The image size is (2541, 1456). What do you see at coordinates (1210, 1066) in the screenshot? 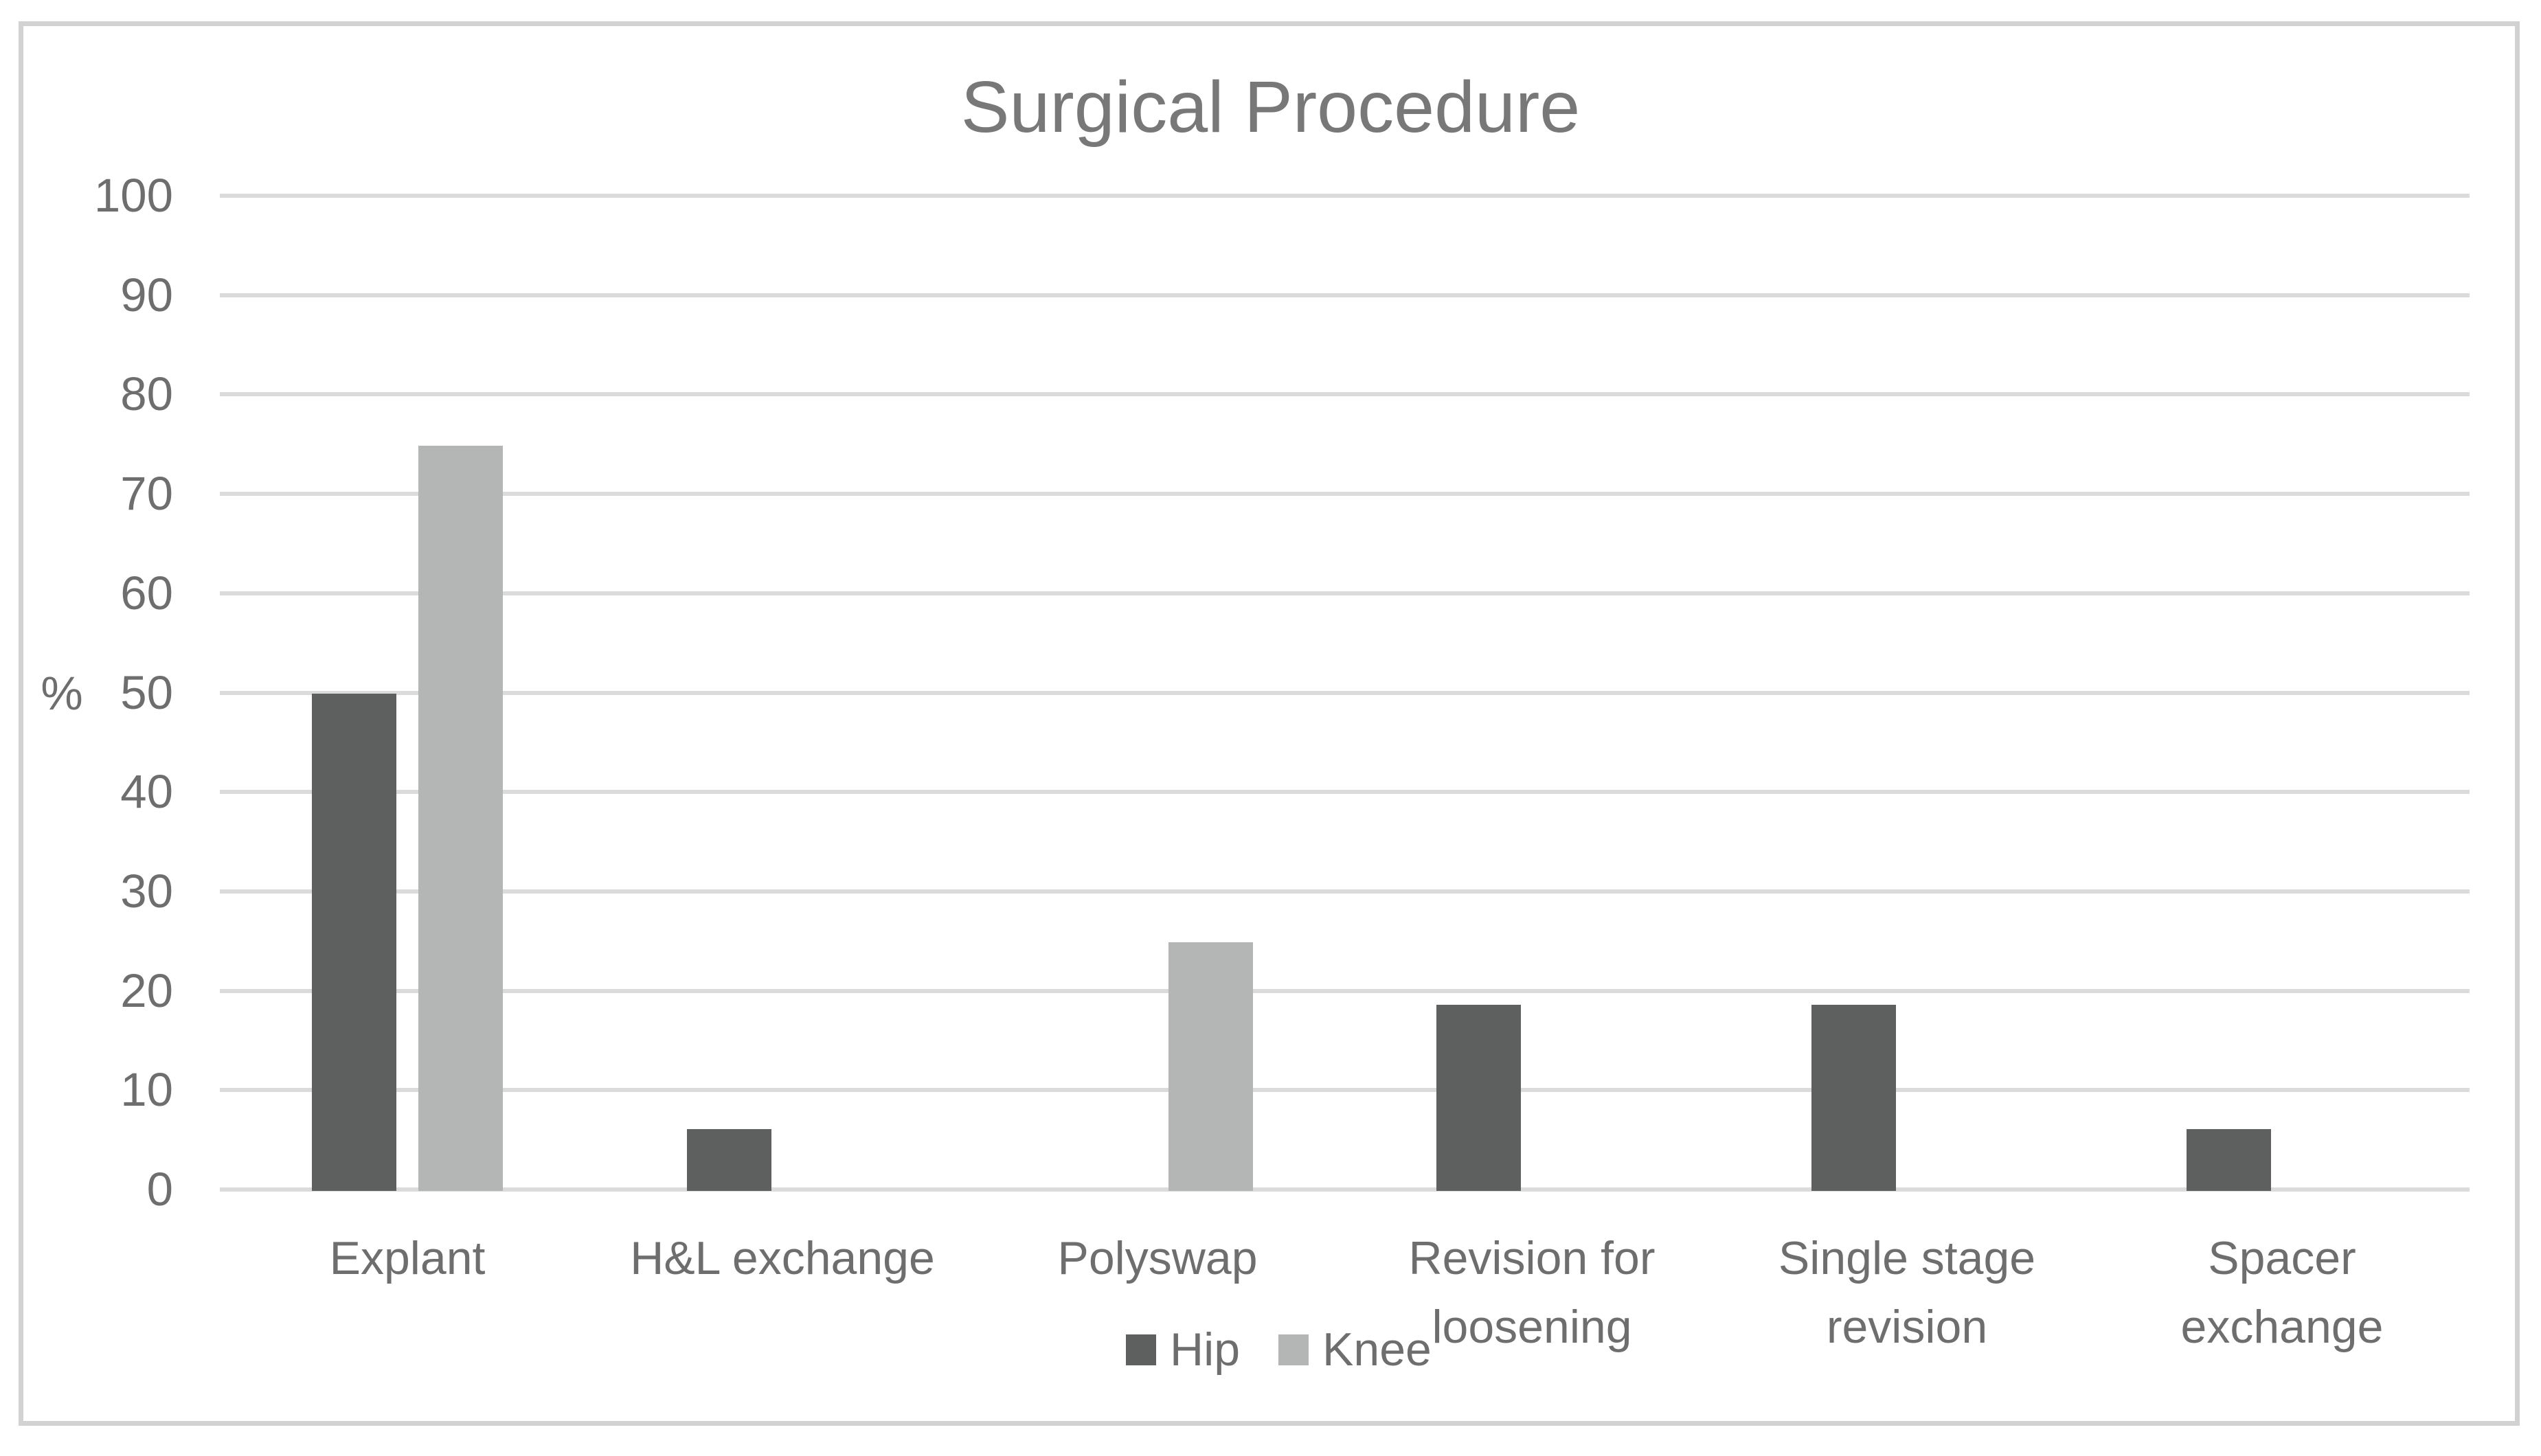
I see `bar-knee-polyswap` at bounding box center [1210, 1066].